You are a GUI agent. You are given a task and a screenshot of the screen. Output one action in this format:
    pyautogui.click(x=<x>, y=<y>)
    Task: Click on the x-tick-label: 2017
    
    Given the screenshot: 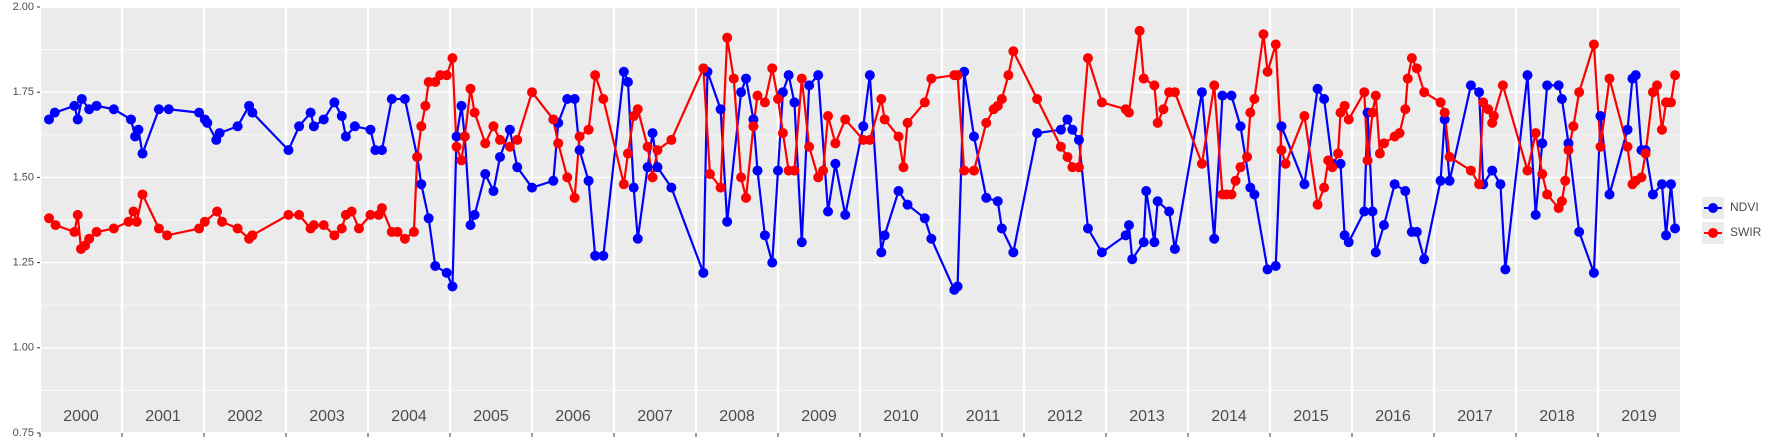 What is the action you would take?
    pyautogui.click(x=1475, y=416)
    